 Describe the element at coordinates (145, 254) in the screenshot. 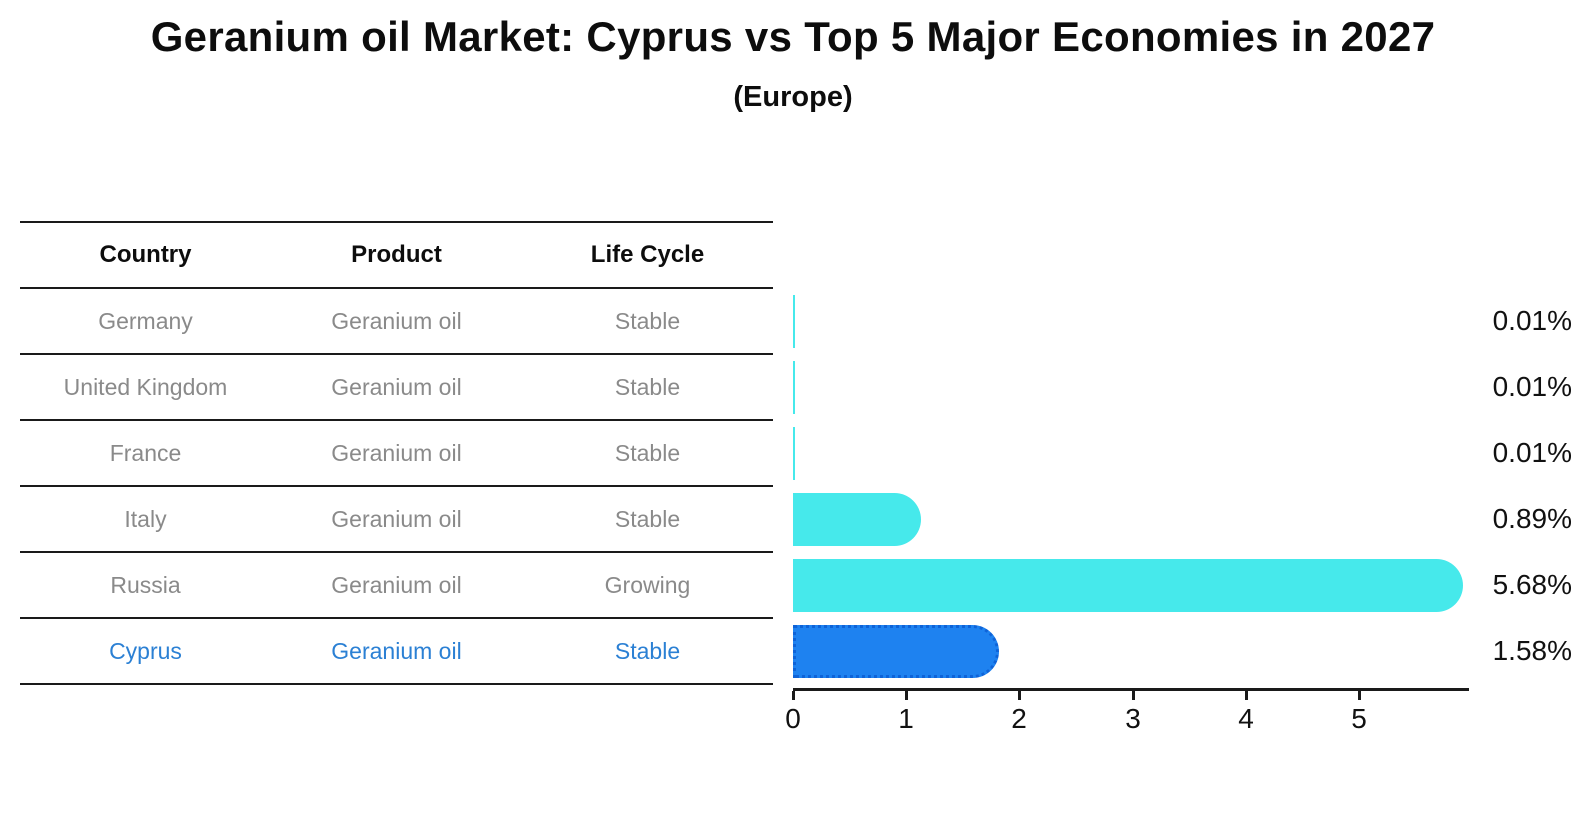

I see `column-header-country: Country` at that location.